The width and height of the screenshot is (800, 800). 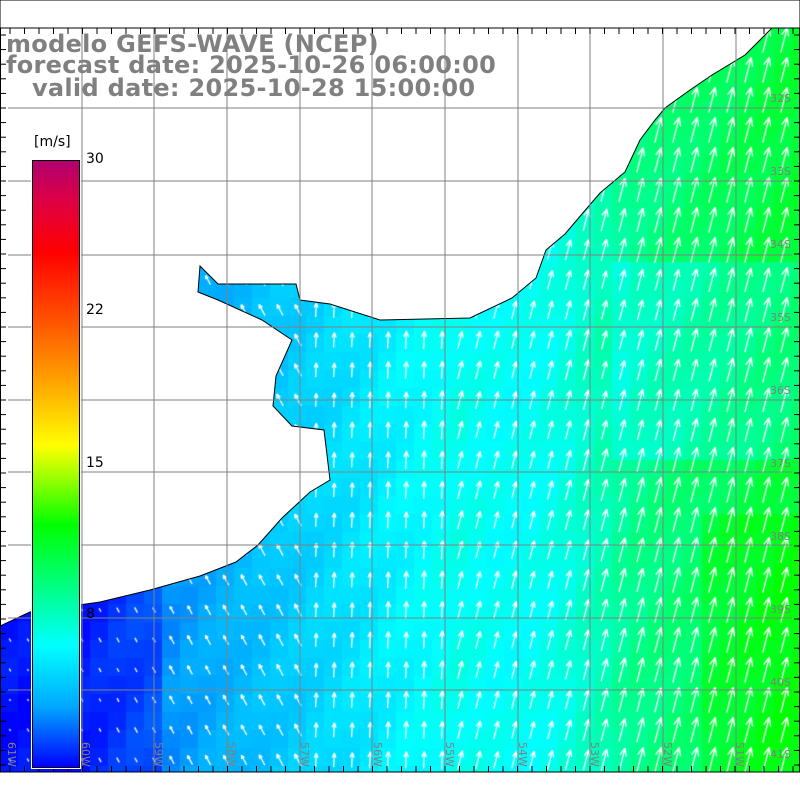 What do you see at coordinates (231, 754) in the screenshot?
I see `lon-label: 58W` at bounding box center [231, 754].